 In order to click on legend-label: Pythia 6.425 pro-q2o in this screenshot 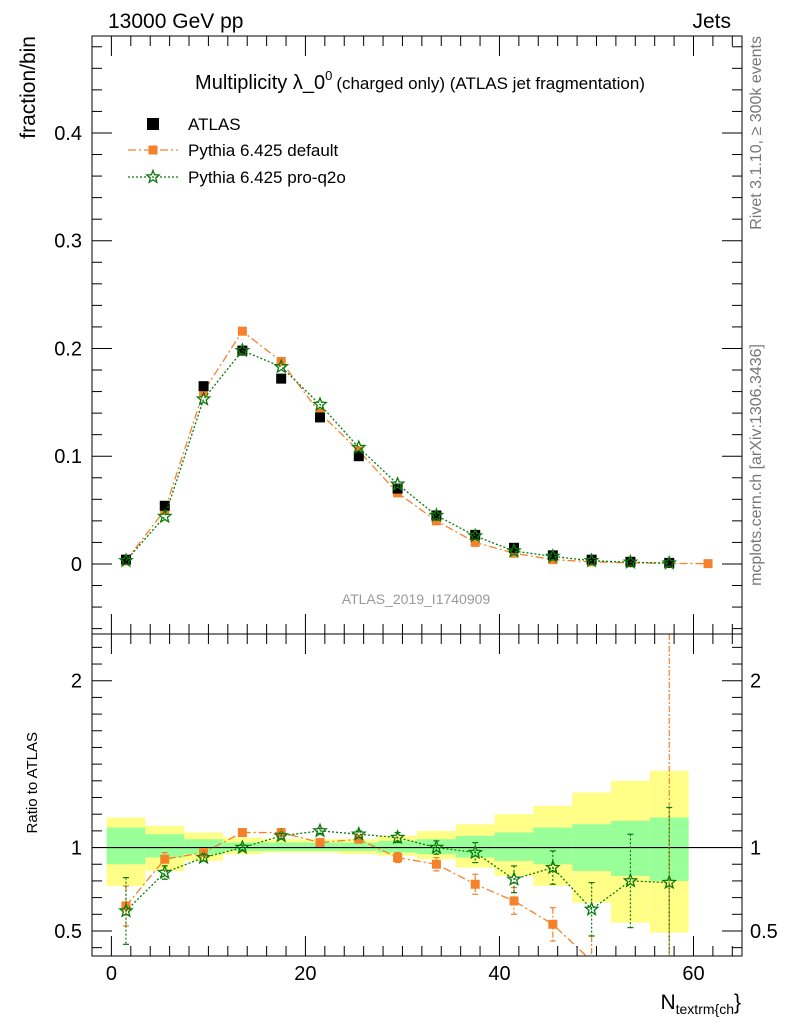, I will do `click(267, 177)`.